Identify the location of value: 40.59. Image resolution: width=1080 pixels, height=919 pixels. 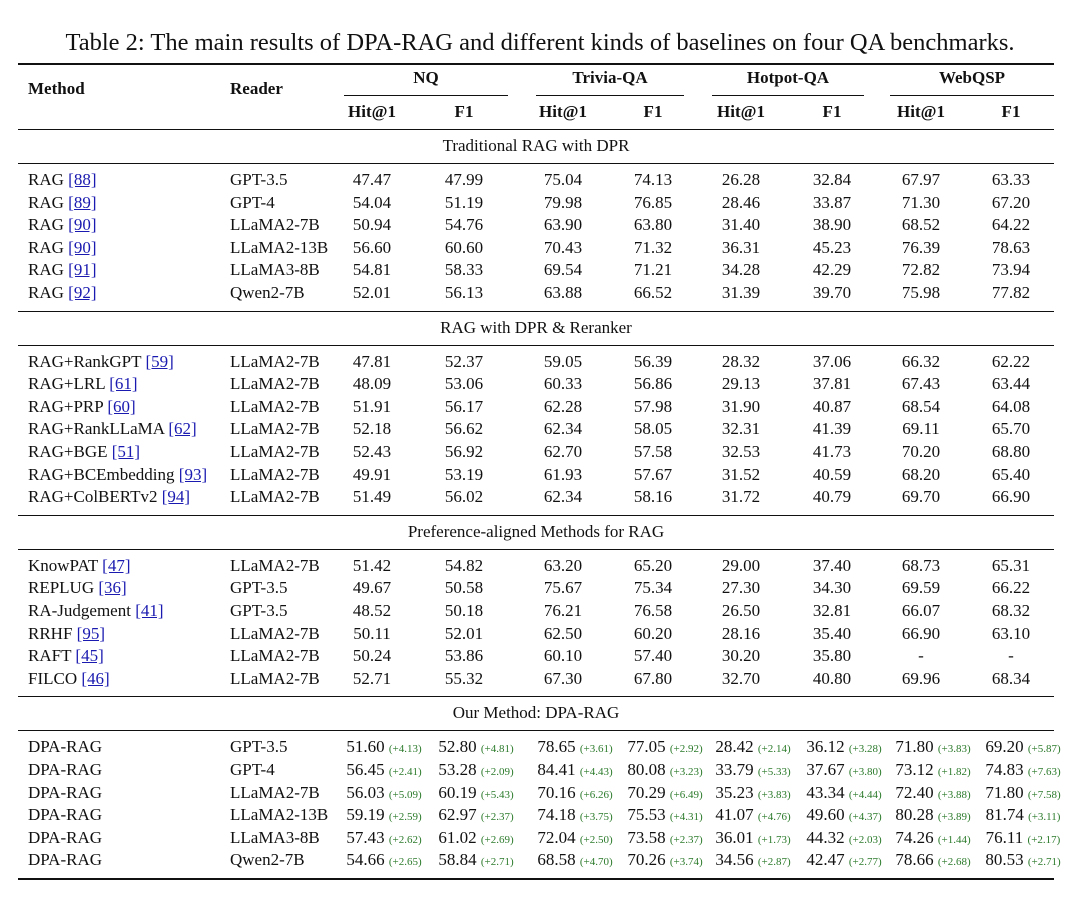
(832, 474).